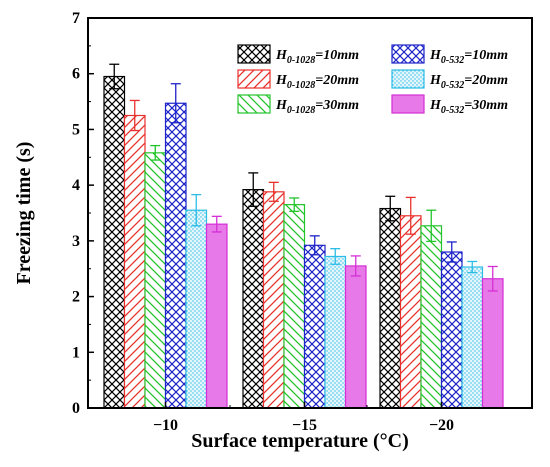  Describe the element at coordinates (76, 297) in the screenshot. I see `y-tick-label: 2` at that location.